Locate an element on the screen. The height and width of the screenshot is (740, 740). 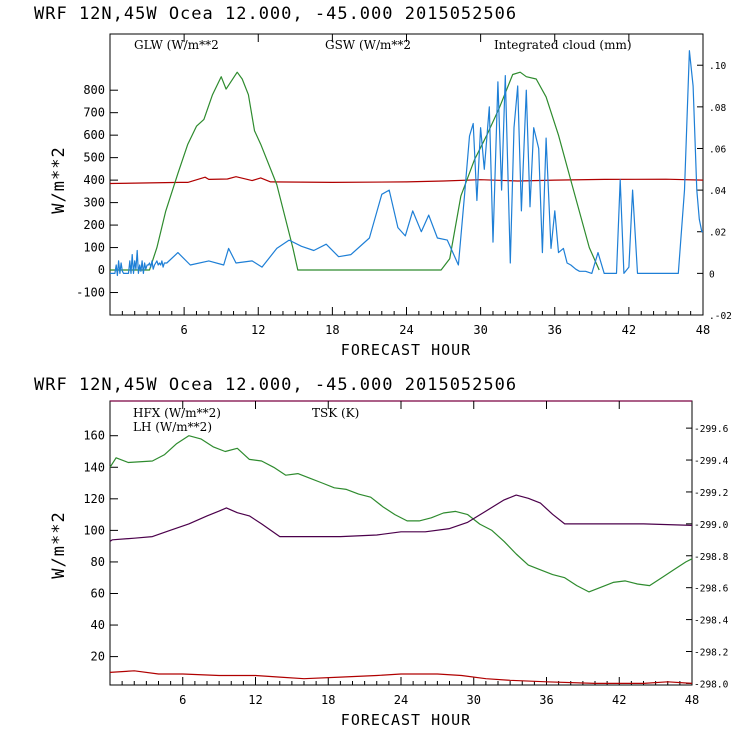
bottom-x-axis-label: FORECAST HOUR is located at coordinates (406, 720).